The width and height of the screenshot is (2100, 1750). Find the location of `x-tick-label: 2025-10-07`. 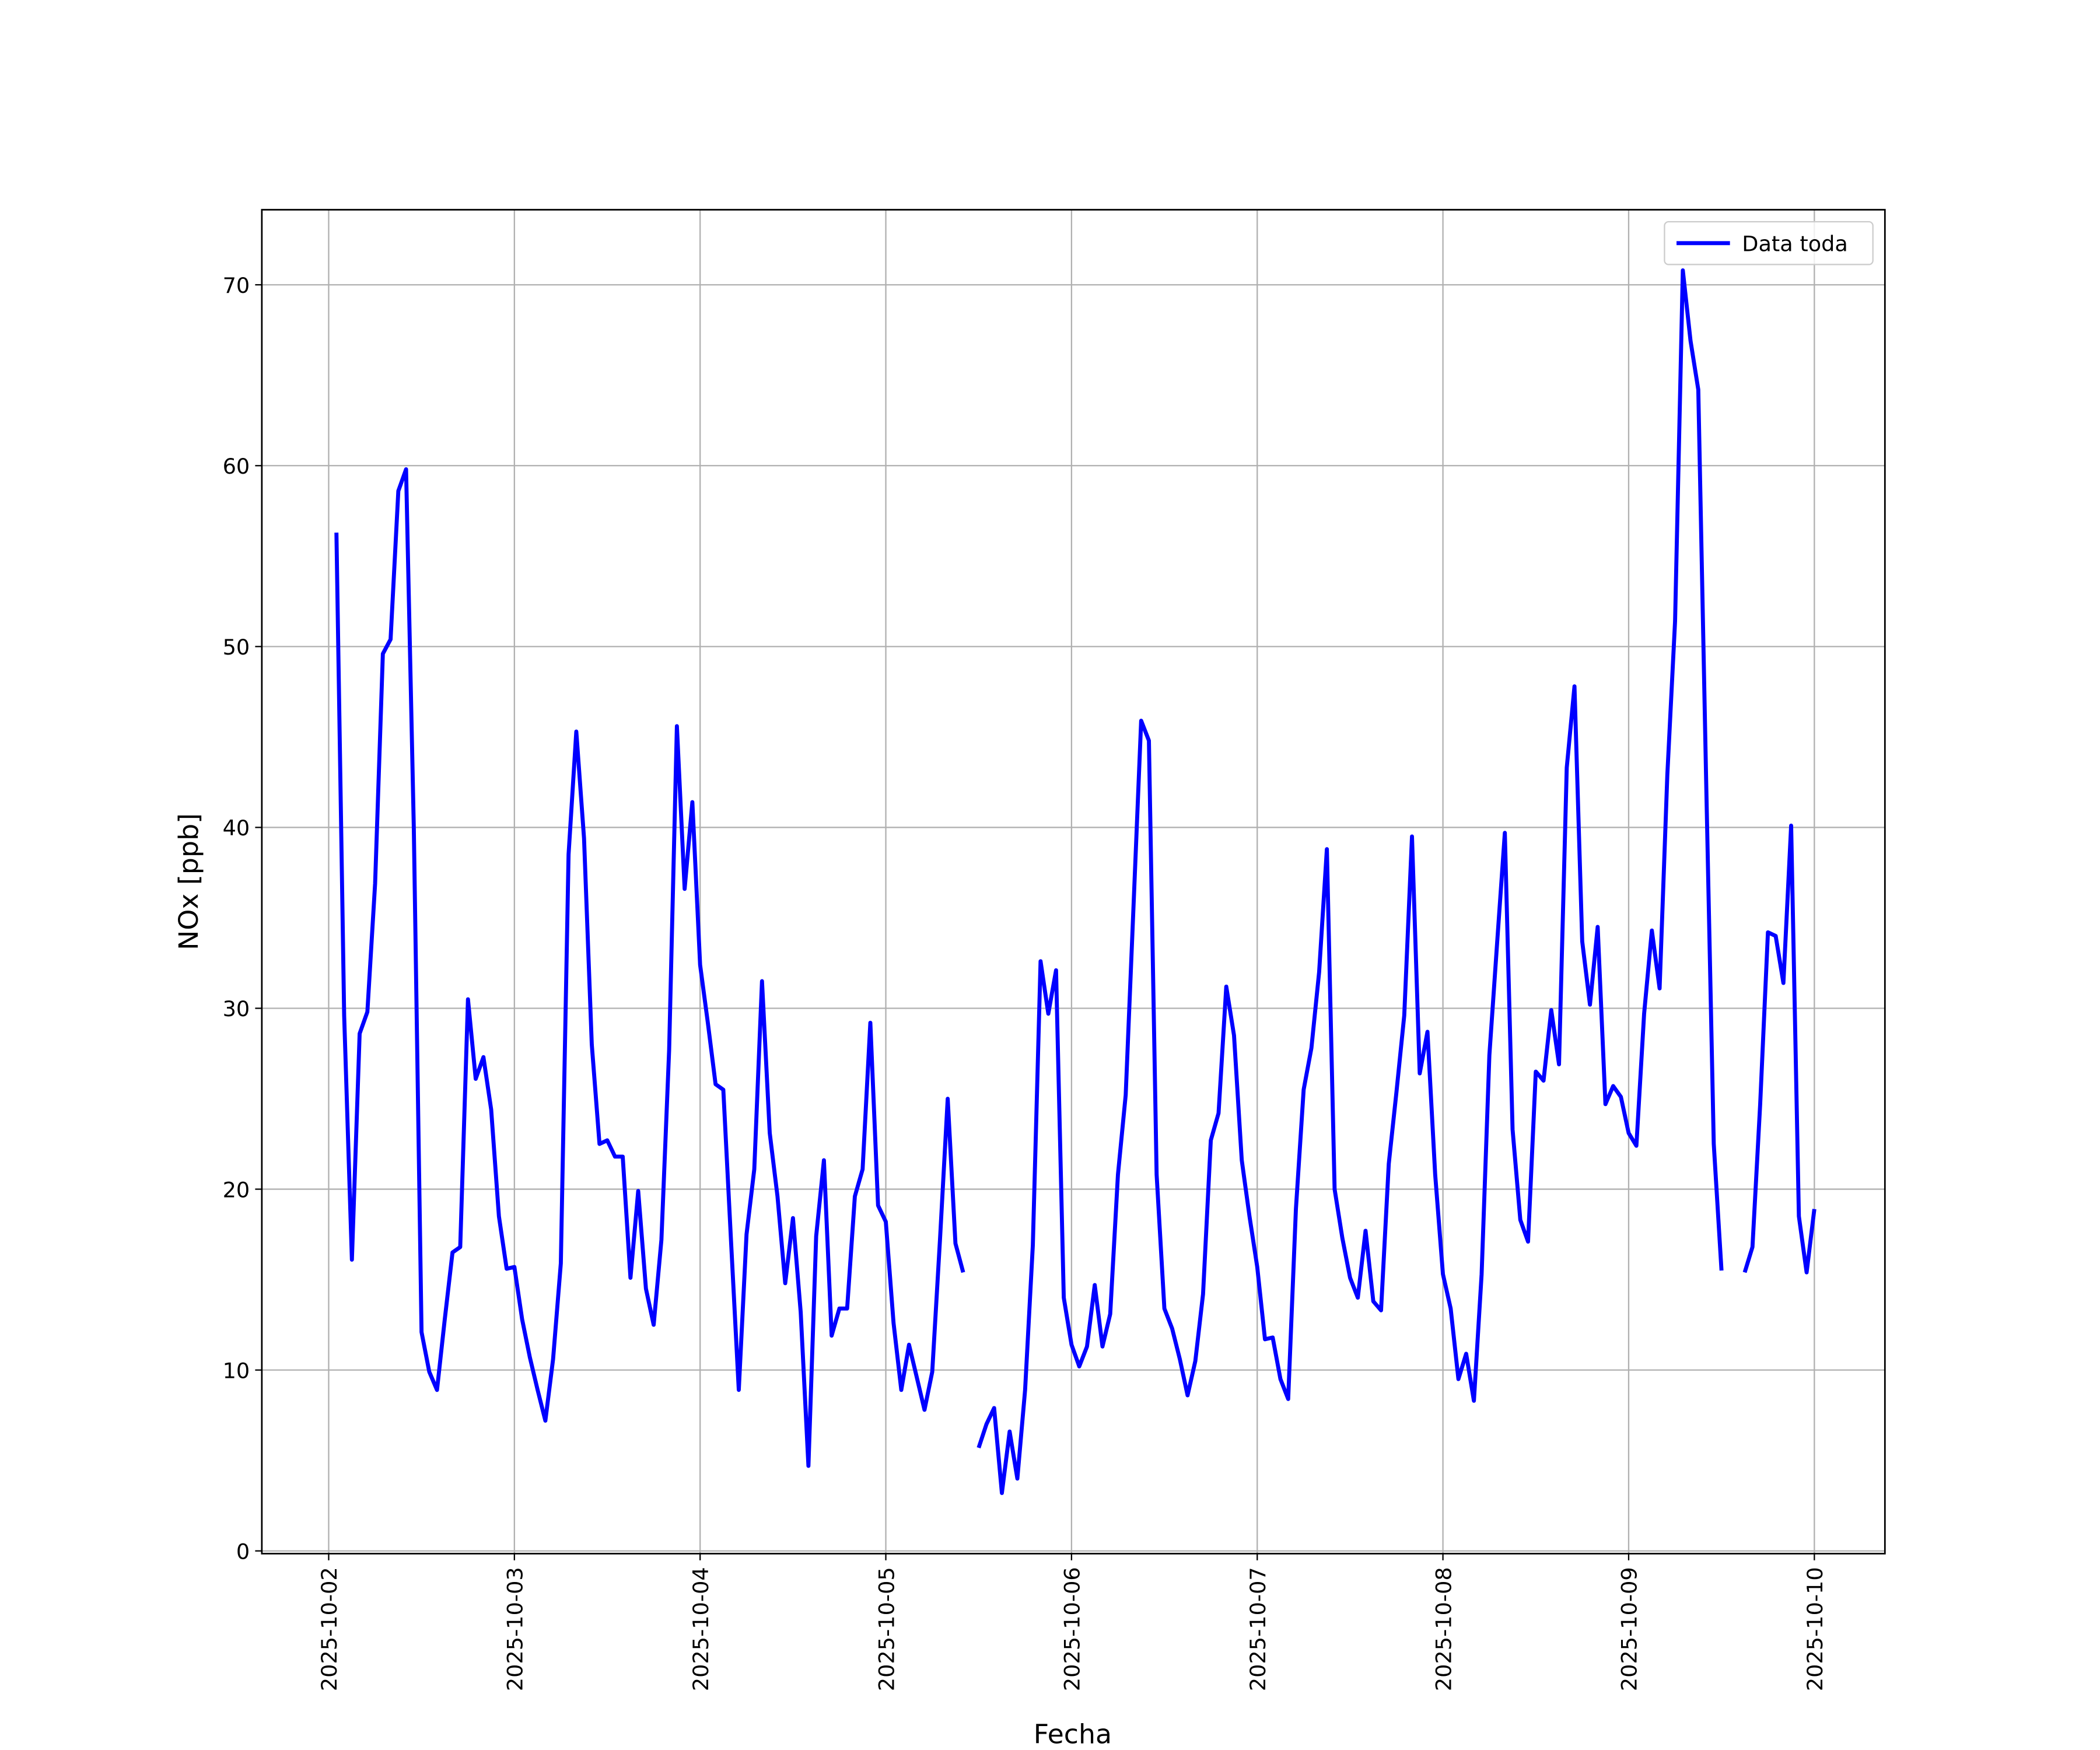

x-tick-label: 2025-10-07 is located at coordinates (1258, 1629).